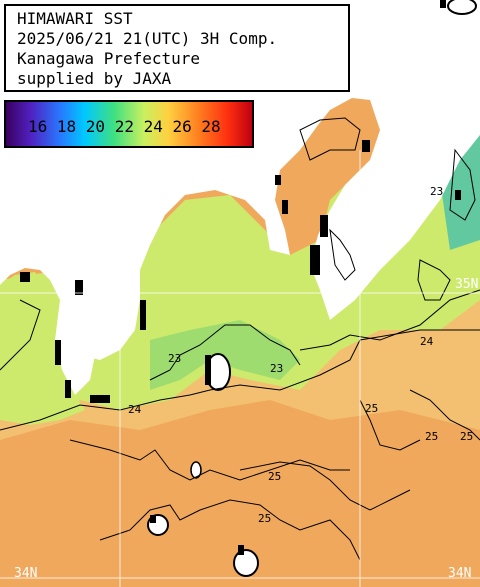  I want to click on grid-label-34n-left: 34N, so click(26, 573).